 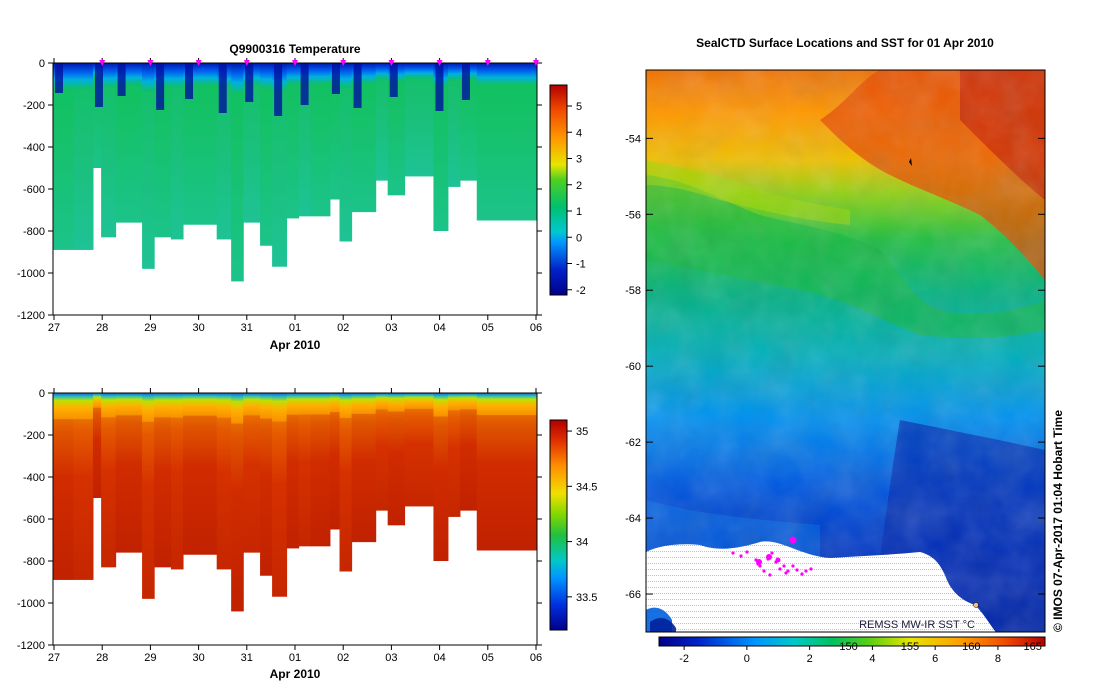 What do you see at coordinates (34, 436) in the screenshot?
I see `y-tick-label: -200` at bounding box center [34, 436].